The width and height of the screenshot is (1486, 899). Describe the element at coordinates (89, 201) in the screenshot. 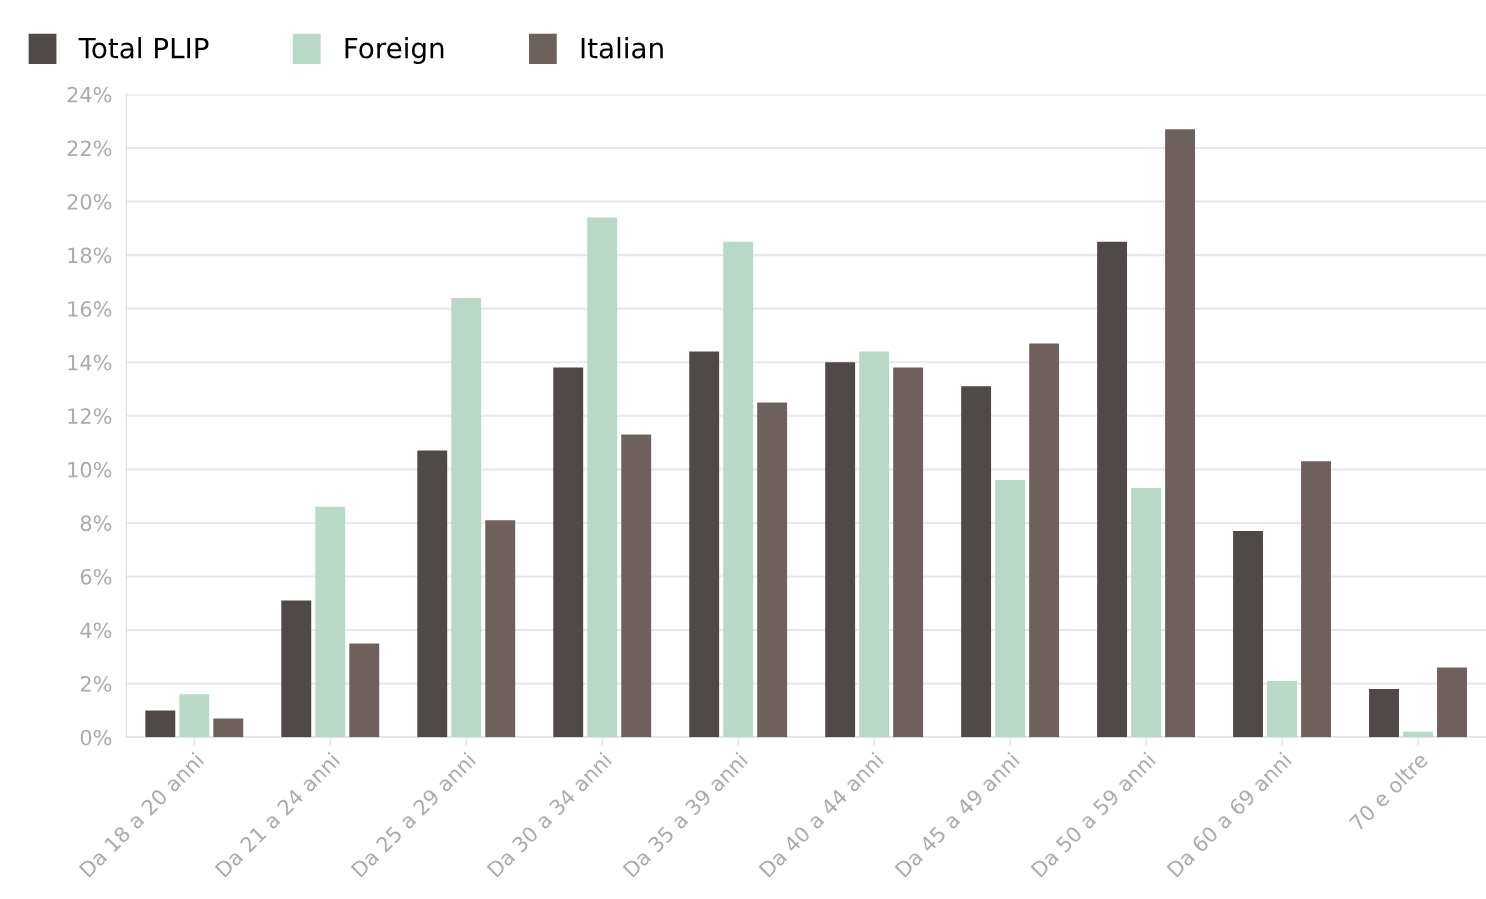

I see `y-tick-label: 20%` at that location.